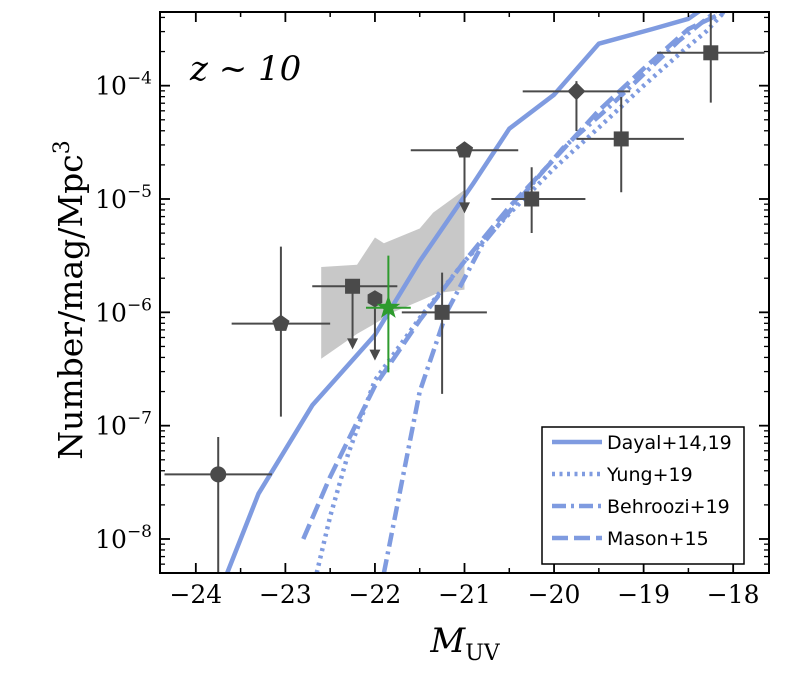  What do you see at coordinates (658, 539) in the screenshot?
I see `legend-label-mason: Mason+15` at bounding box center [658, 539].